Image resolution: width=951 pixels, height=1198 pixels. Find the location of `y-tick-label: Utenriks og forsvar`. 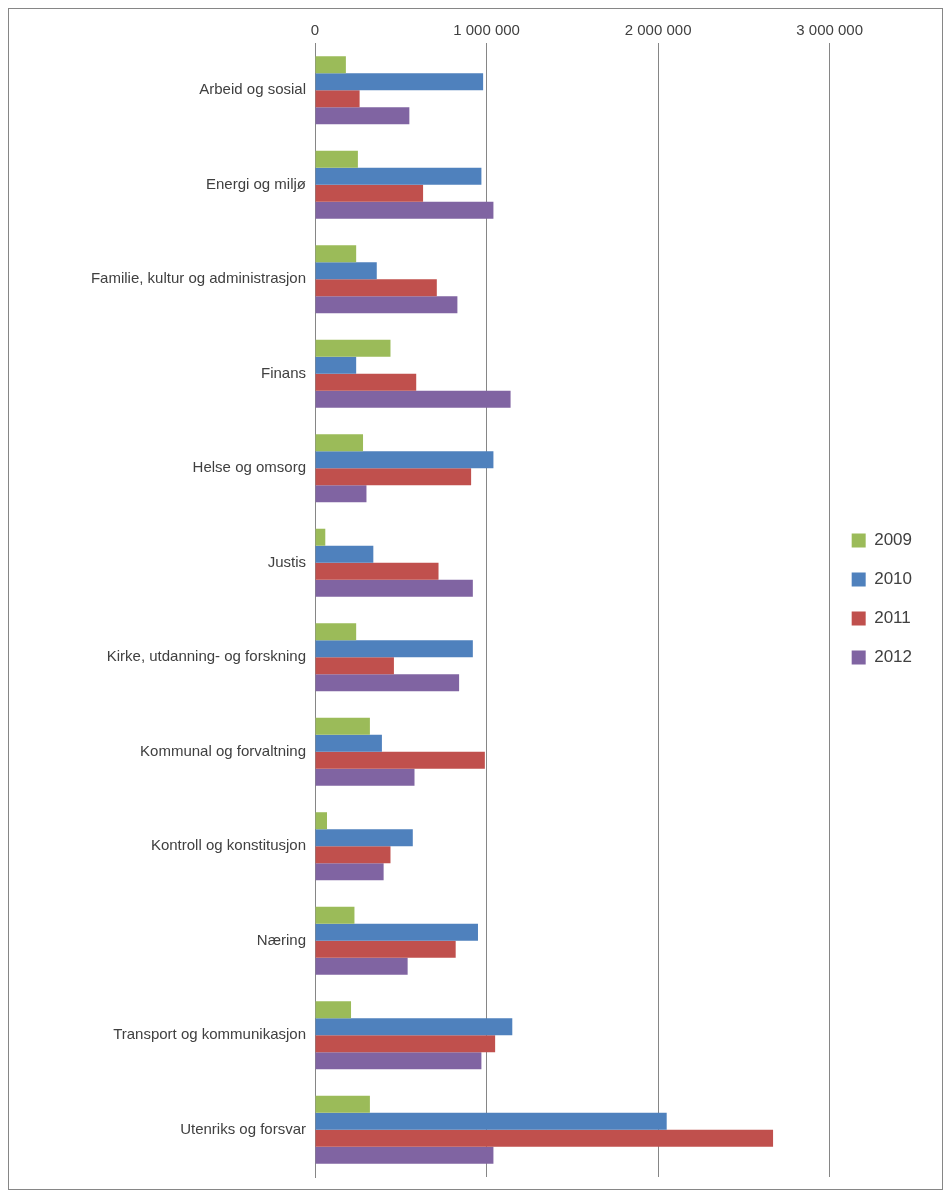

y-tick-label: Utenriks og forsvar is located at coordinates (243, 1128).